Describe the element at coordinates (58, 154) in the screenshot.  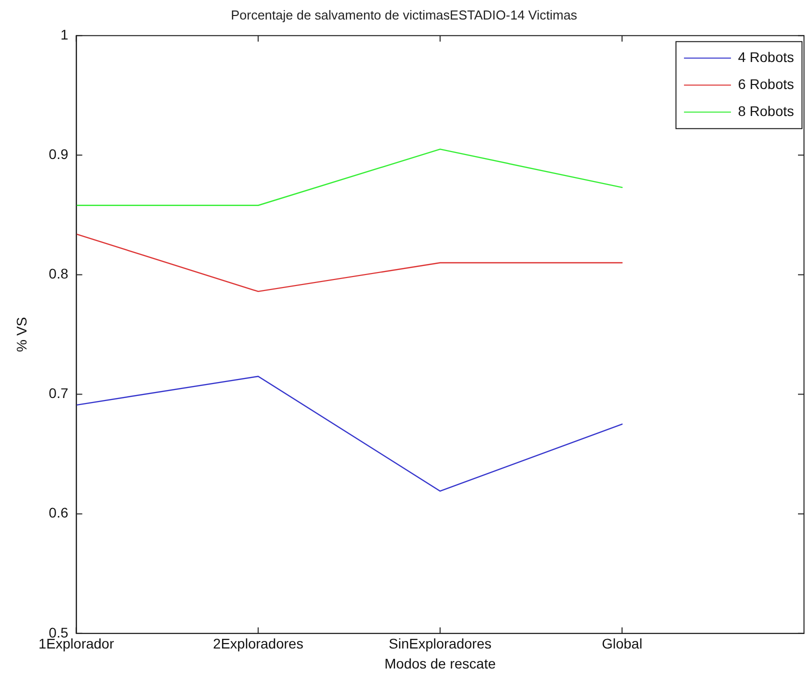
I see `y-tick-label: 0.9` at that location.